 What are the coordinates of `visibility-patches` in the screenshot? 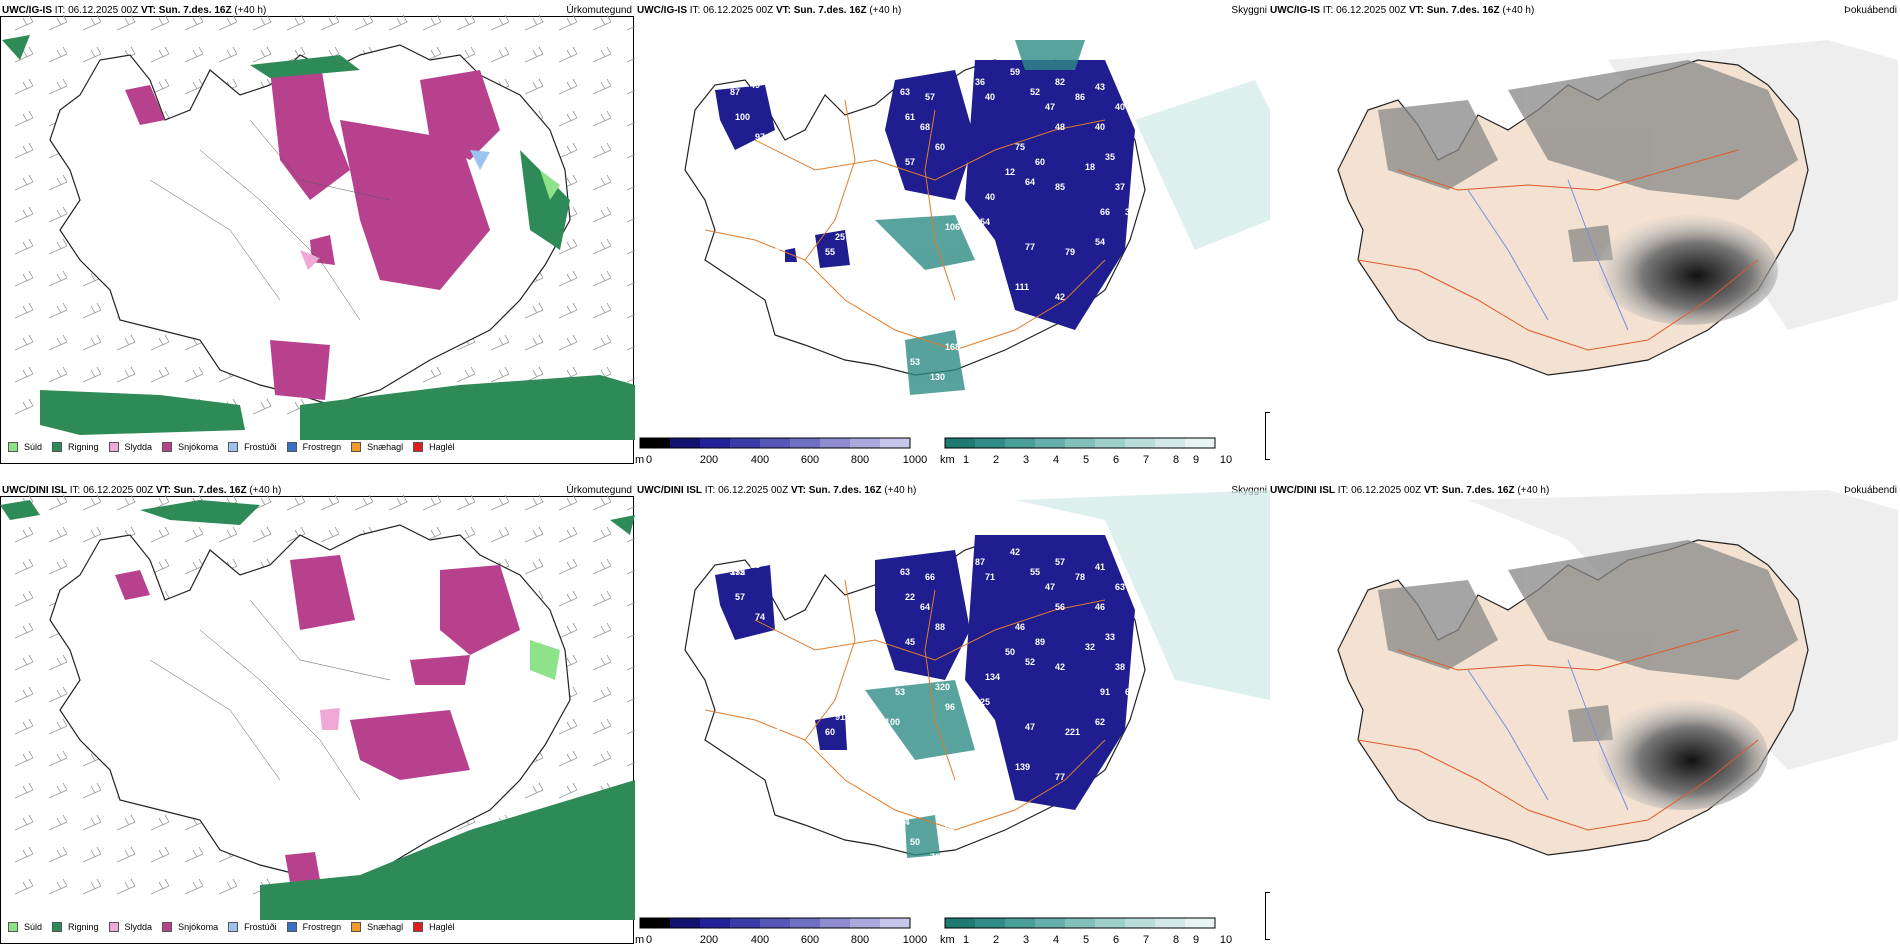 It's located at (920, 769).